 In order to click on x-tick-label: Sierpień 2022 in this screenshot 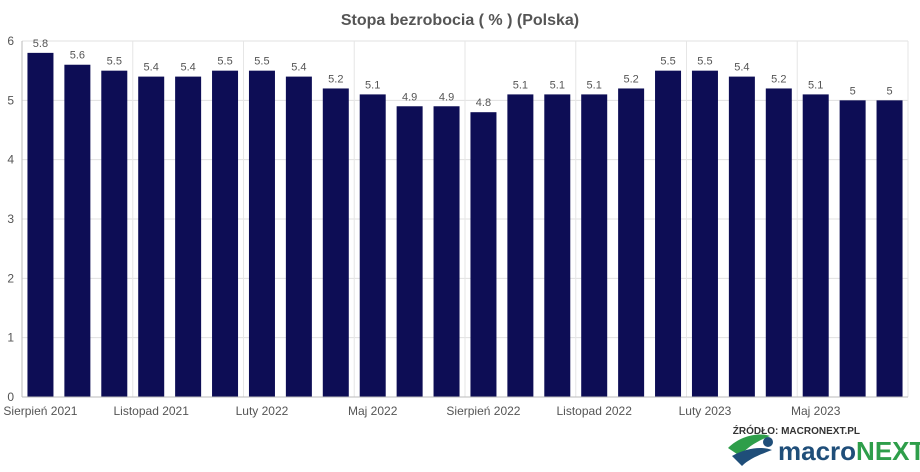, I will do `click(483, 411)`.